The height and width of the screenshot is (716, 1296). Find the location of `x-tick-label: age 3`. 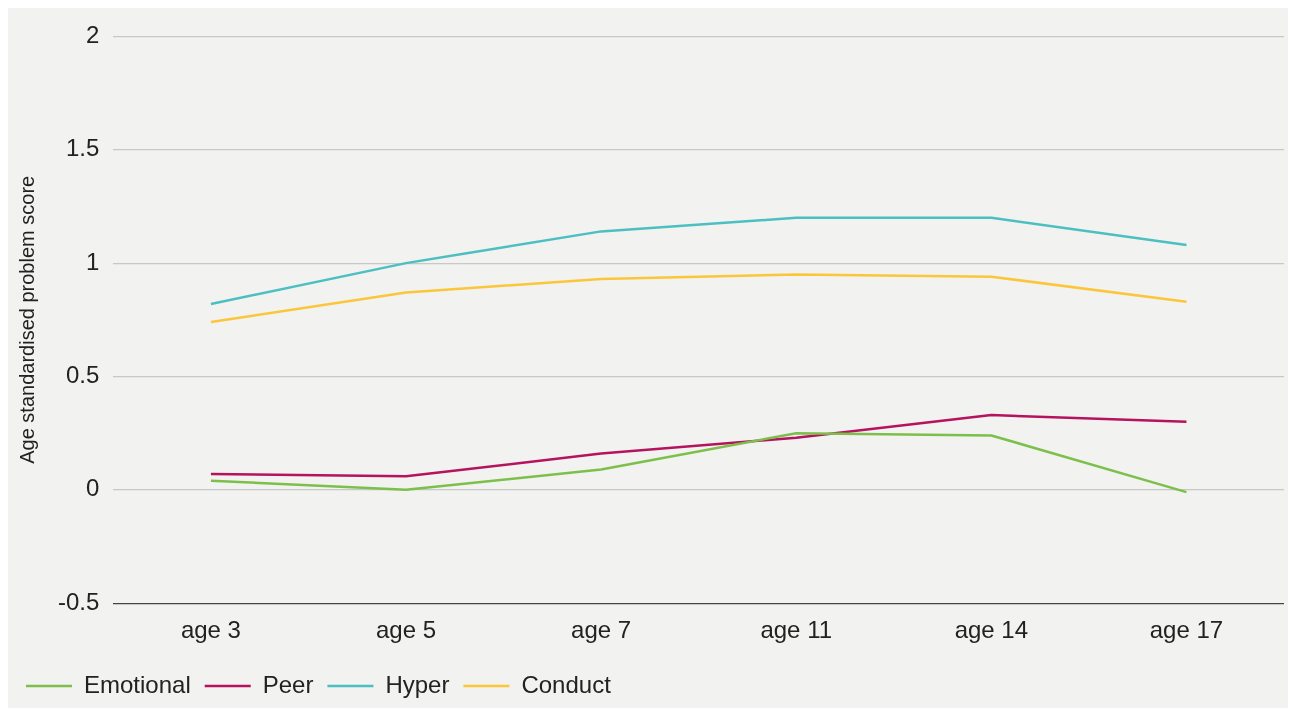

x-tick-label: age 3 is located at coordinates (210, 630).